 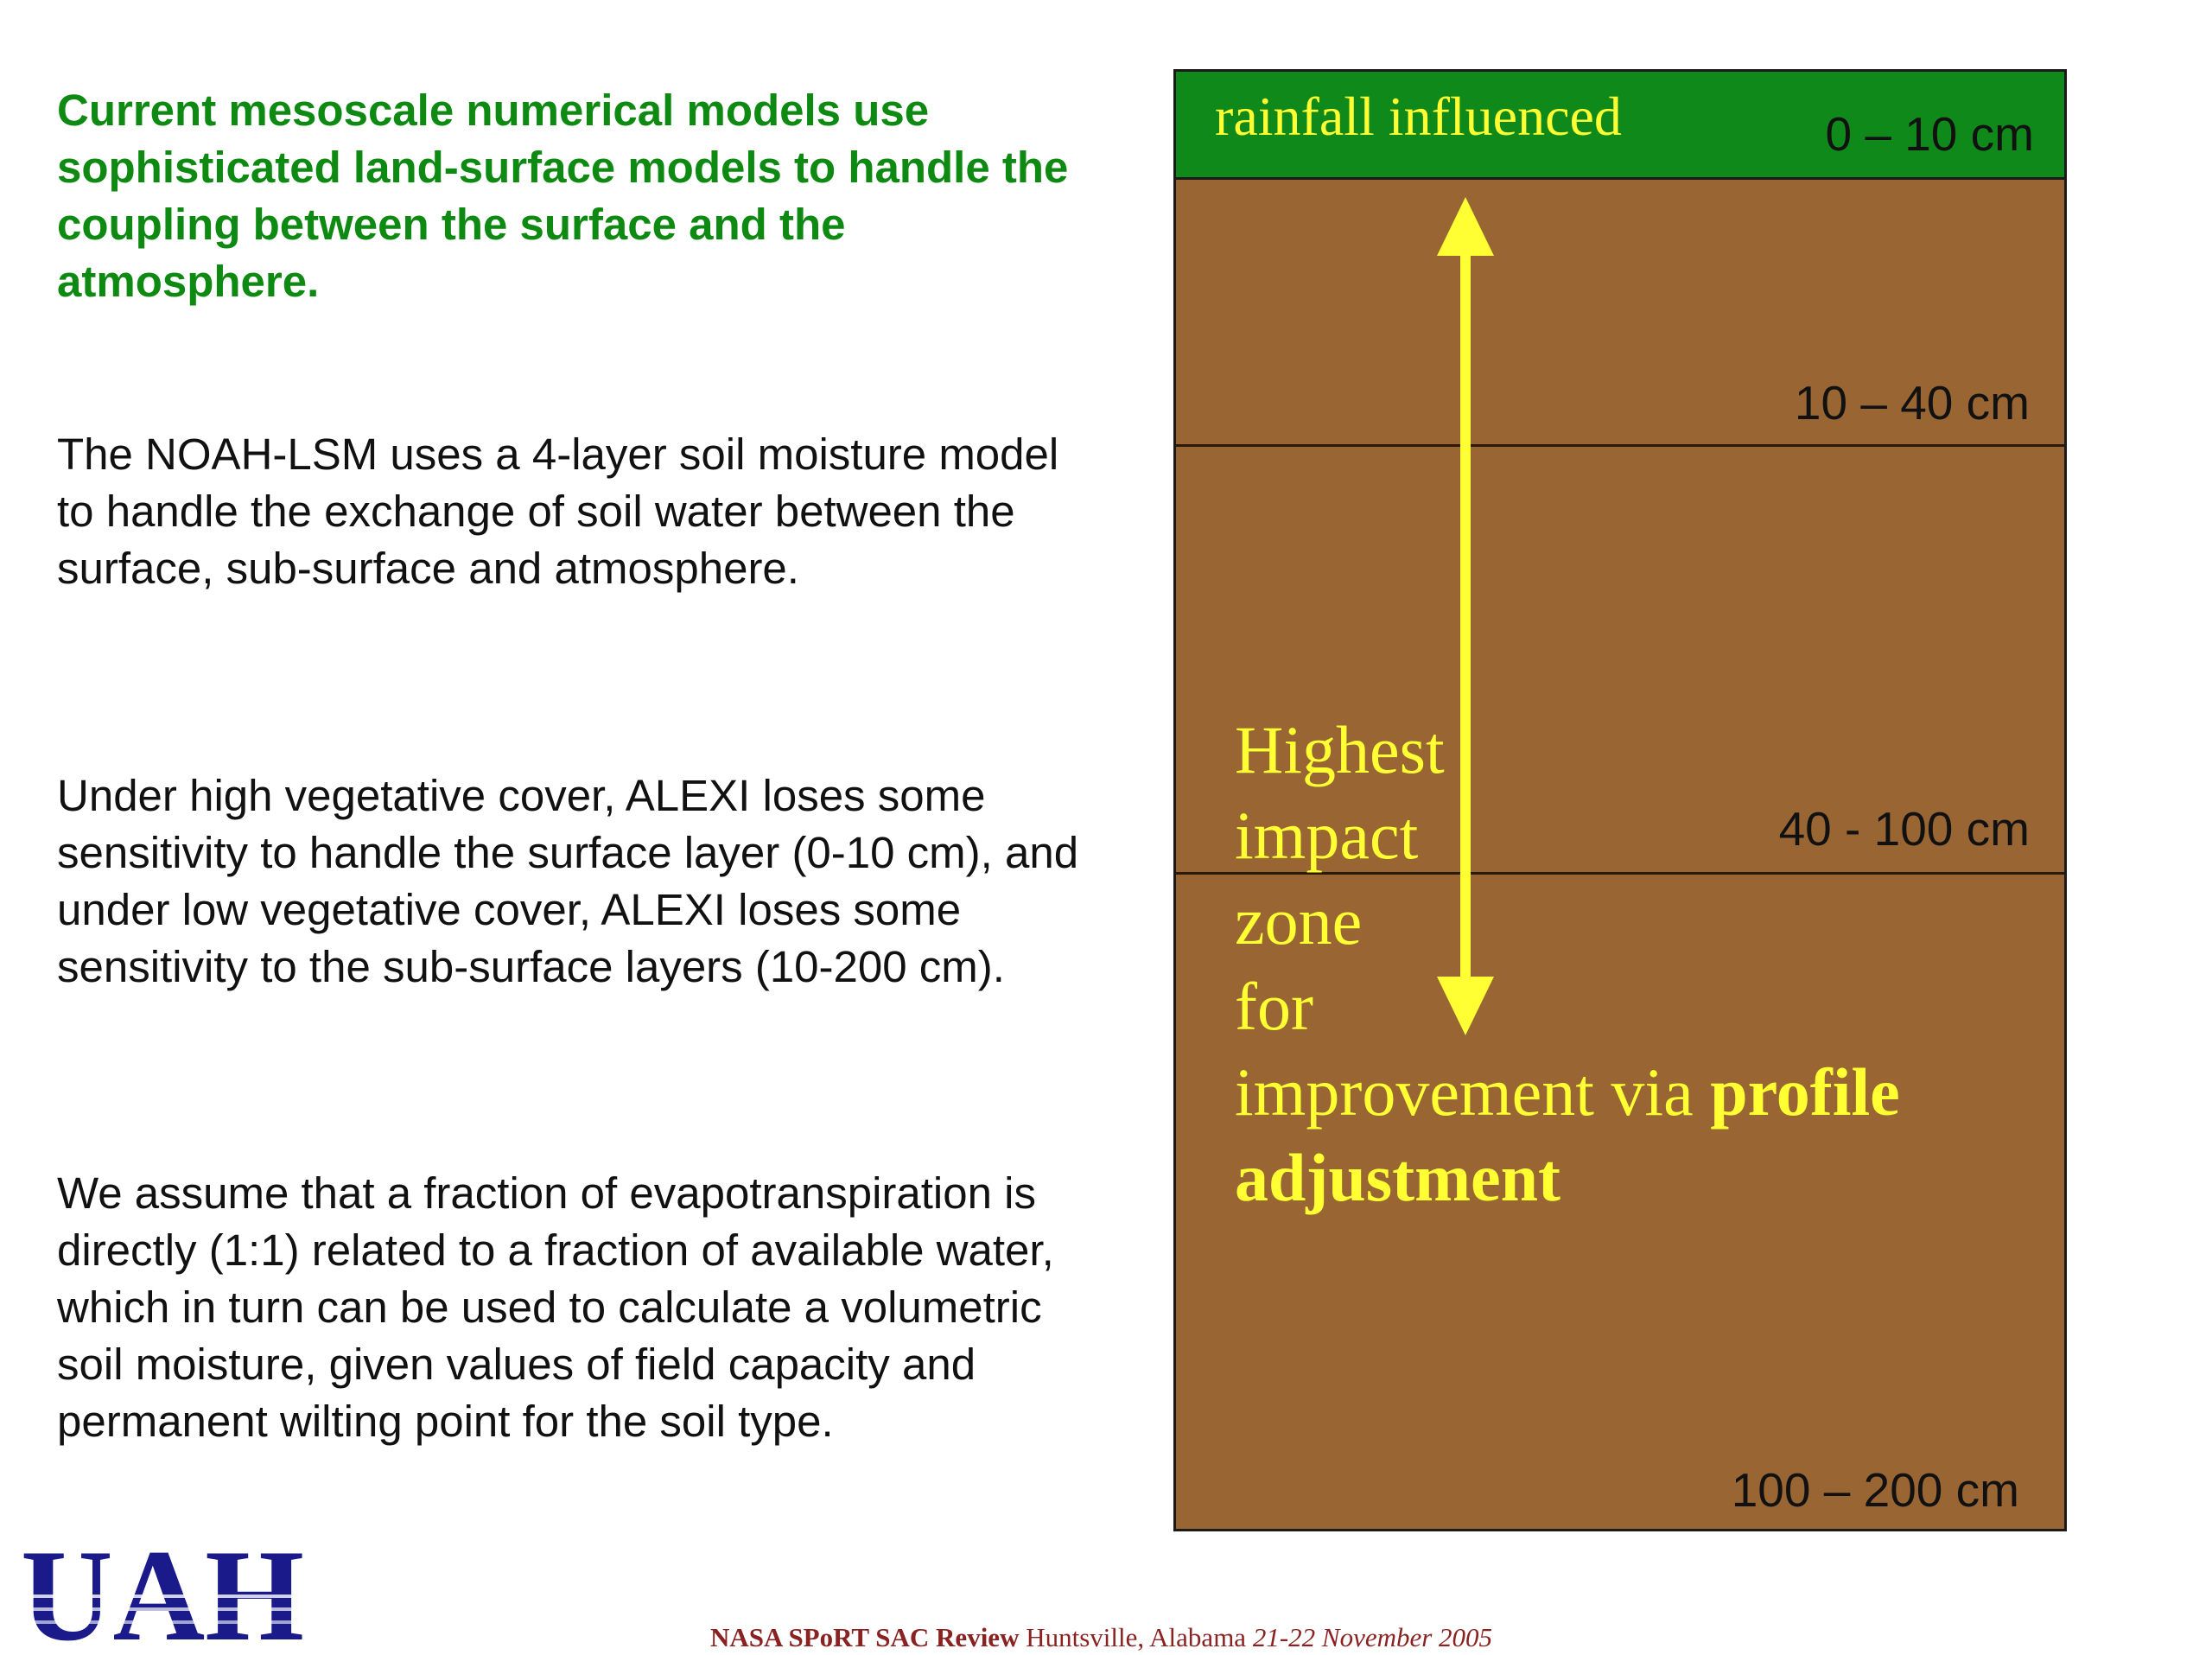 I want to click on layer-depth-label: 10 – 40 cm, so click(x=1912, y=403).